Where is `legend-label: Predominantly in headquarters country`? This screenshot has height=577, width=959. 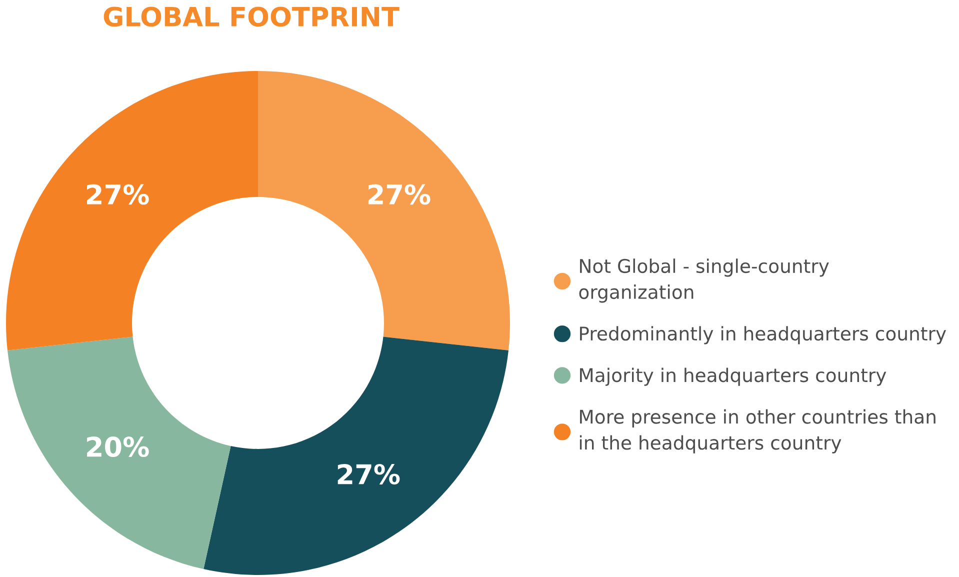
legend-label: Predominantly in headquarters country is located at coordinates (763, 335).